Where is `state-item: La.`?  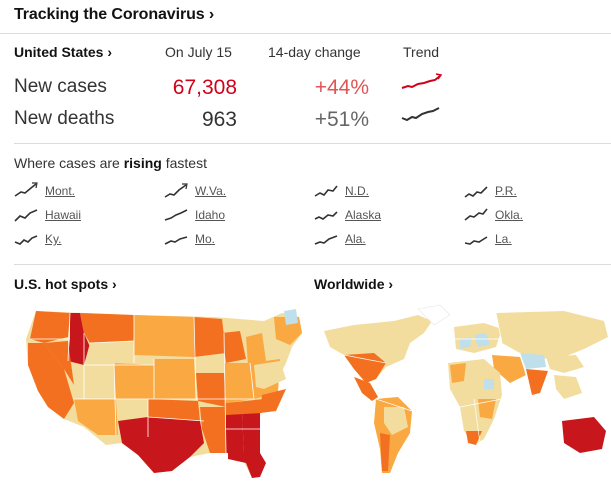 state-item: La. is located at coordinates (534, 239).